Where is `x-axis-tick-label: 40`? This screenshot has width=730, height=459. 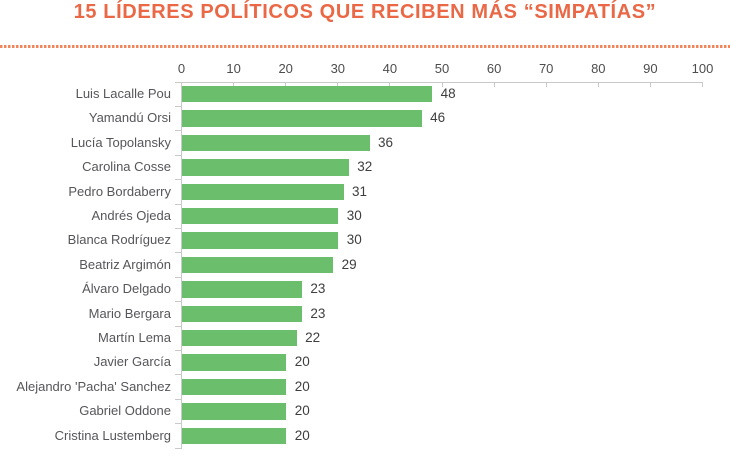
x-axis-tick-label: 40 is located at coordinates (390, 68).